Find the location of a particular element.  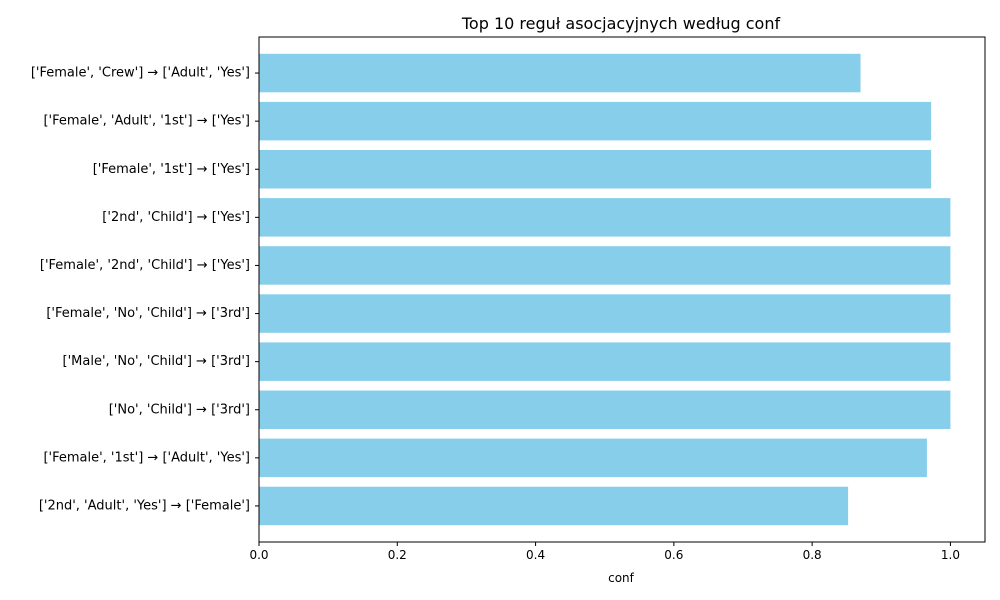

x-tick-label: 0.6 is located at coordinates (673, 555).